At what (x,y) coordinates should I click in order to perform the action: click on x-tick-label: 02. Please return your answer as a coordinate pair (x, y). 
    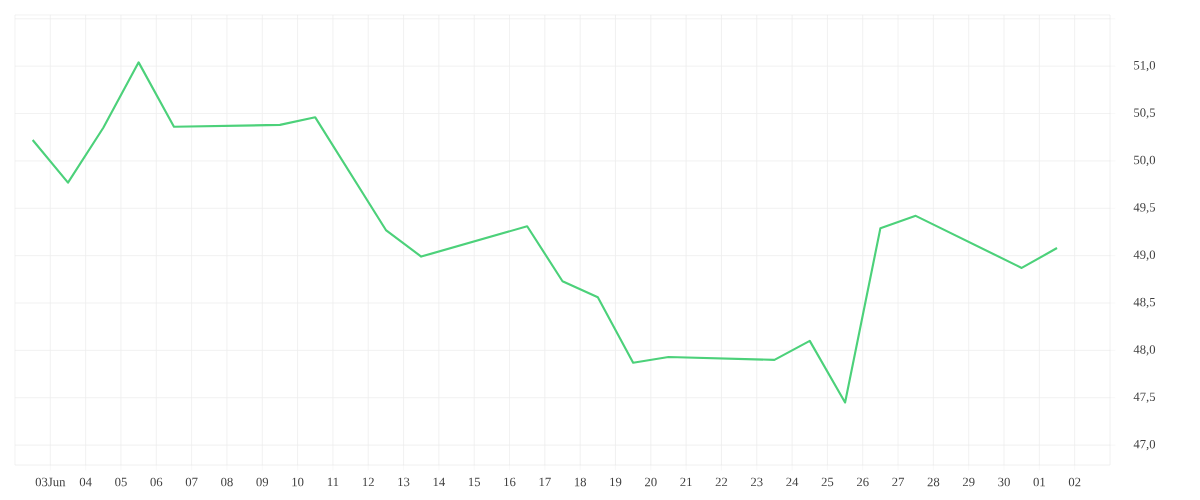
    Looking at the image, I should click on (1074, 482).